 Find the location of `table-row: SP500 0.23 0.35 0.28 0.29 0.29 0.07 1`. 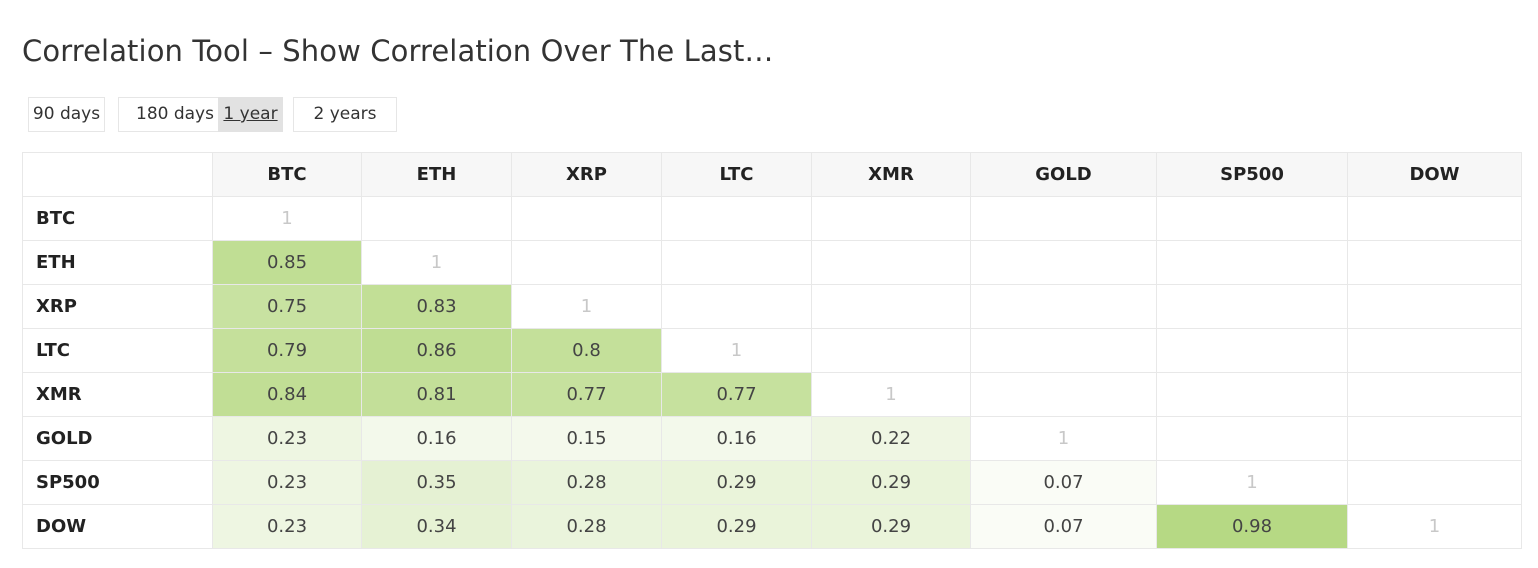

table-row: SP500 0.23 0.35 0.28 0.29 0.29 0.07 1 is located at coordinates (772, 482).